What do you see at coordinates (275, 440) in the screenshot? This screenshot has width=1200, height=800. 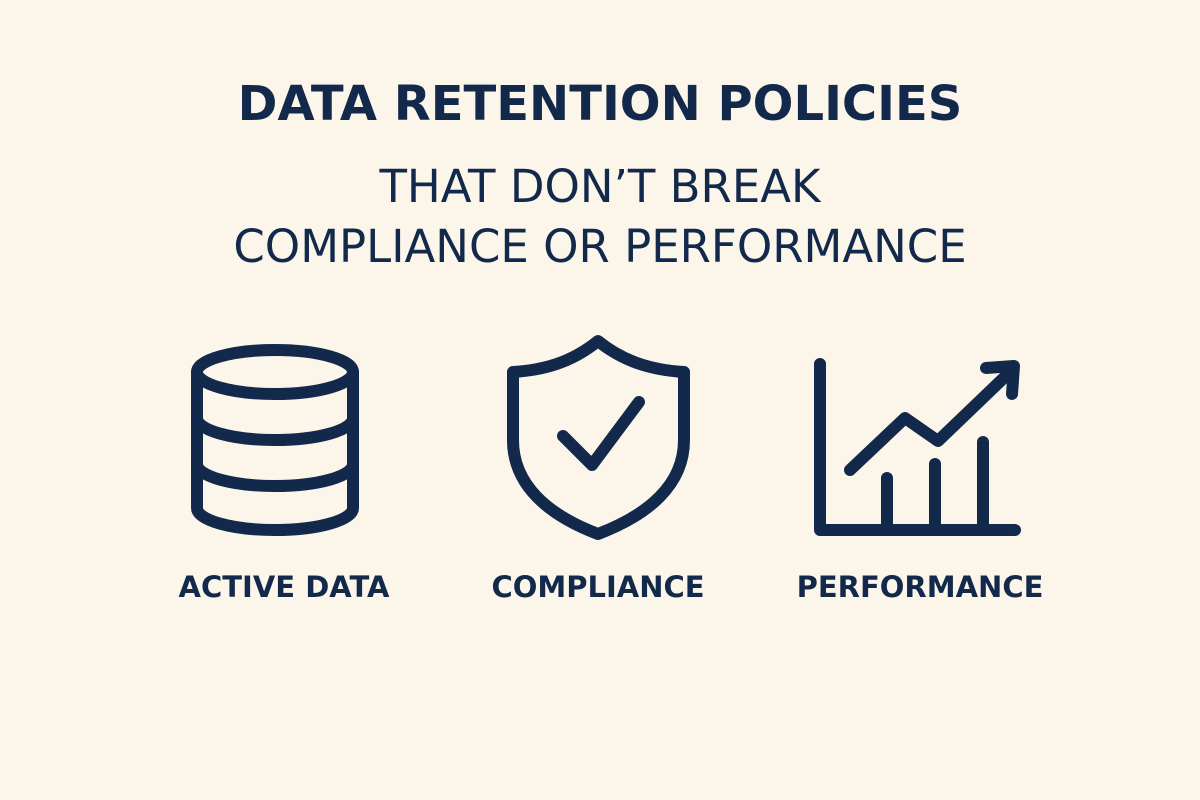 I see `database-icon` at bounding box center [275, 440].